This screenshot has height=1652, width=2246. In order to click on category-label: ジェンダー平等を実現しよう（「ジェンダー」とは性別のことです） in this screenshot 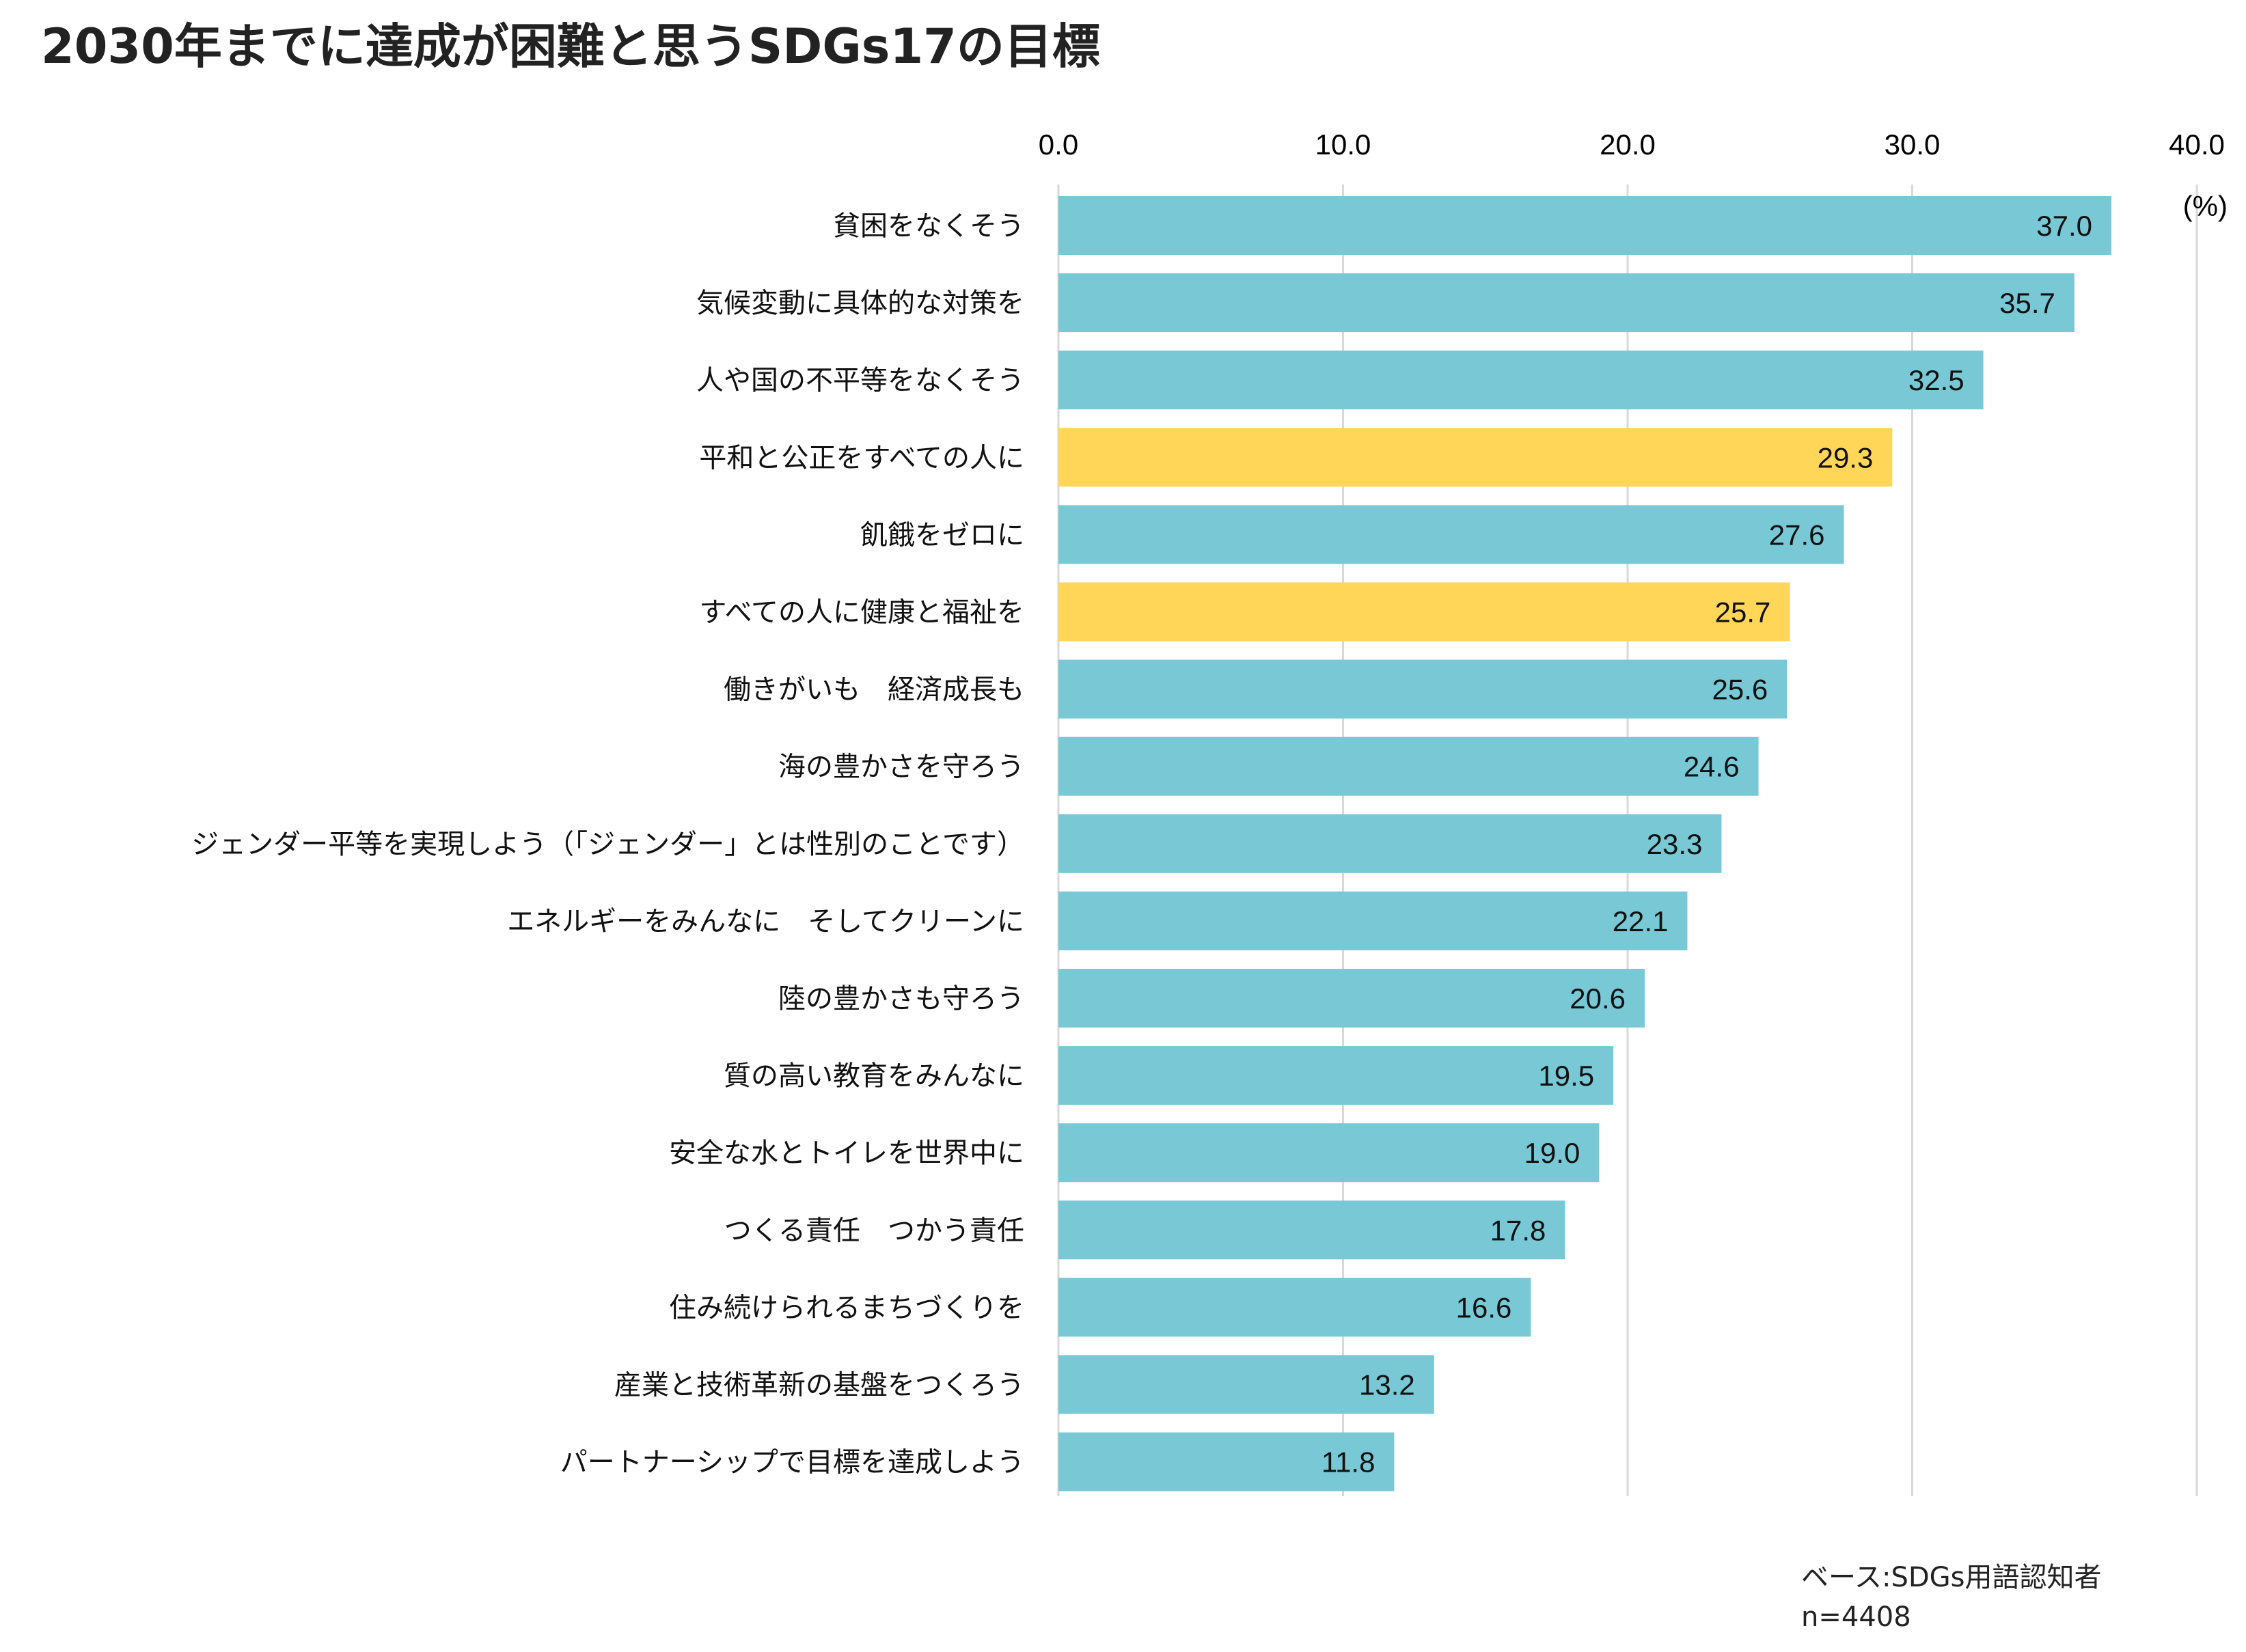, I will do `click(607, 844)`.